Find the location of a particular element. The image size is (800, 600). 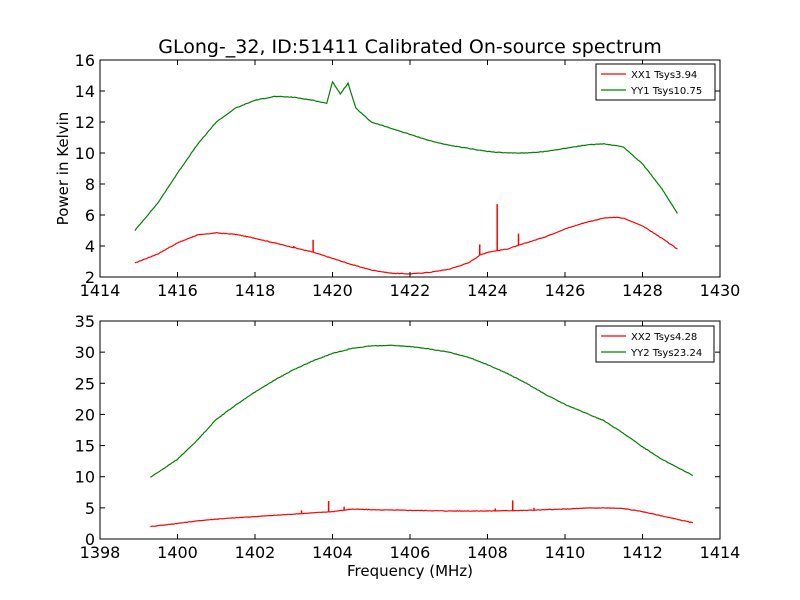

top-legend-box is located at coordinates (655, 82).